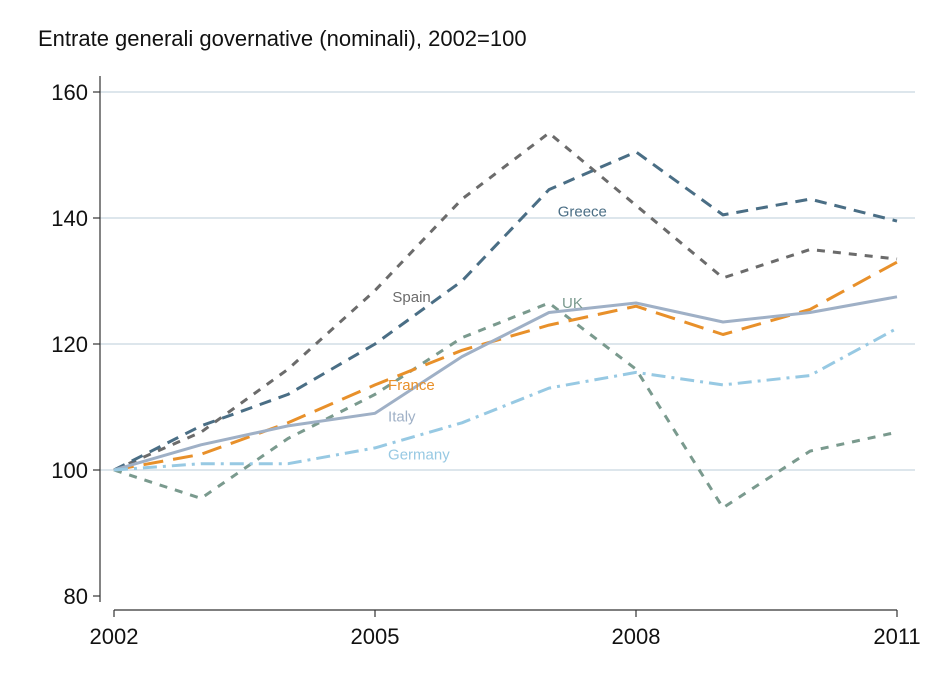 Image resolution: width=937 pixels, height=682 pixels. I want to click on y-tick-label-100: 100, so click(69, 470).